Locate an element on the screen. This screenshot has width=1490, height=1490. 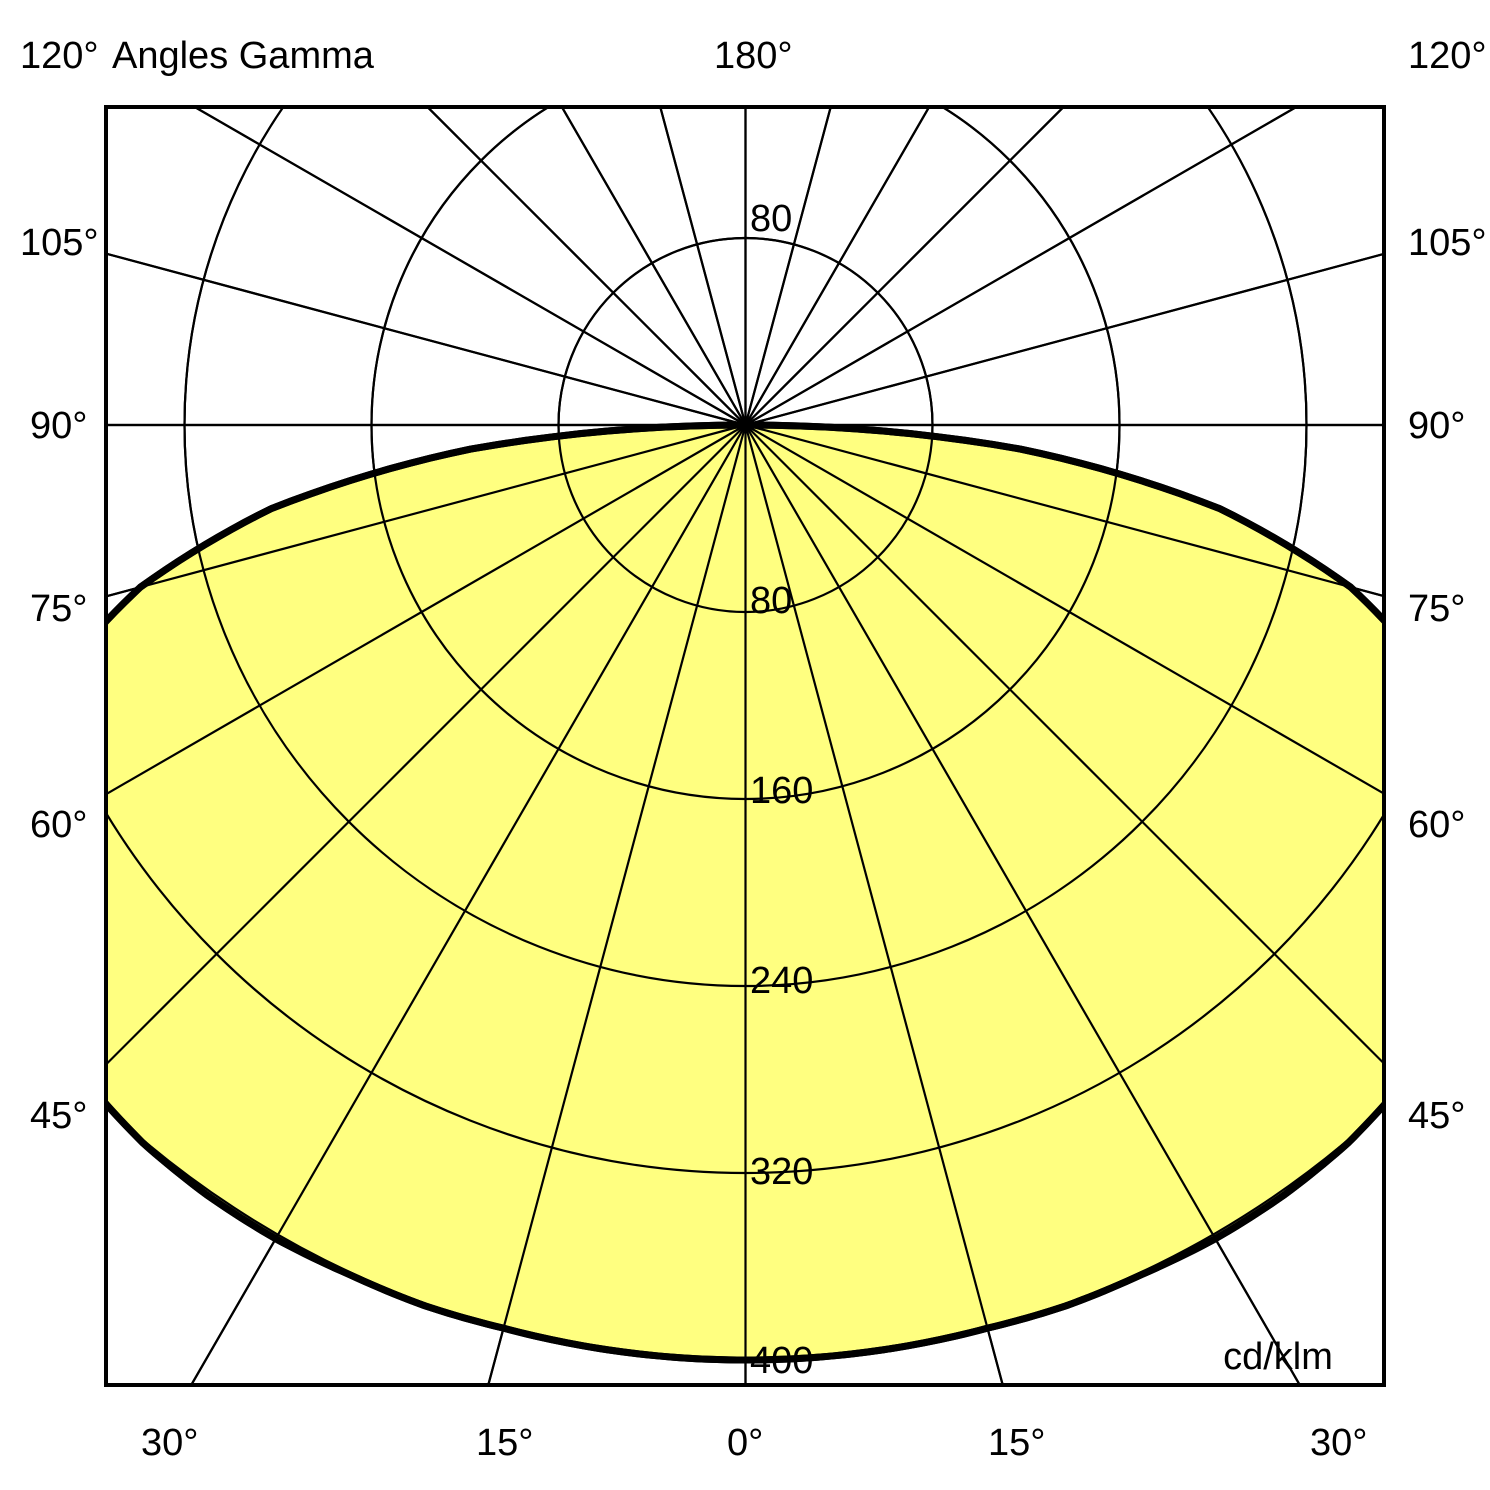
angle-label-bottom-30-left: 30° is located at coordinates (170, 1443).